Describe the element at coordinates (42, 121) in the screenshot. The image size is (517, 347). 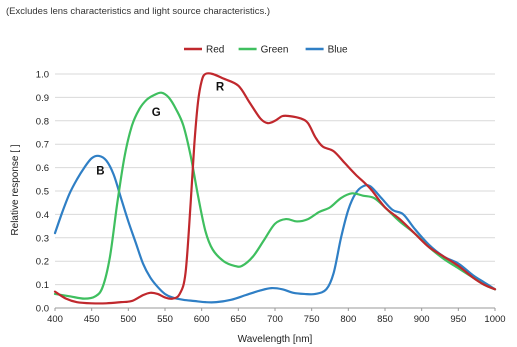
I see `y-tick-label: 0.8` at that location.